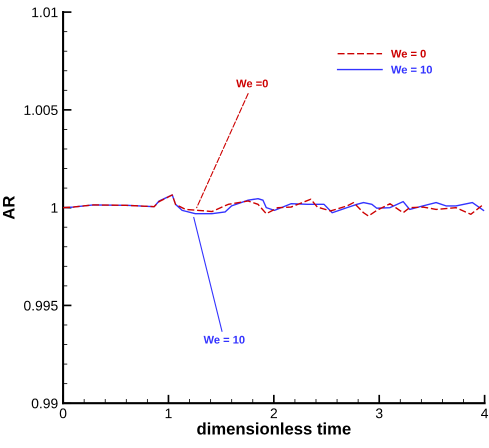 The height and width of the screenshot is (448, 489). What do you see at coordinates (169, 413) in the screenshot?
I see `x-tick-label: 1` at bounding box center [169, 413].